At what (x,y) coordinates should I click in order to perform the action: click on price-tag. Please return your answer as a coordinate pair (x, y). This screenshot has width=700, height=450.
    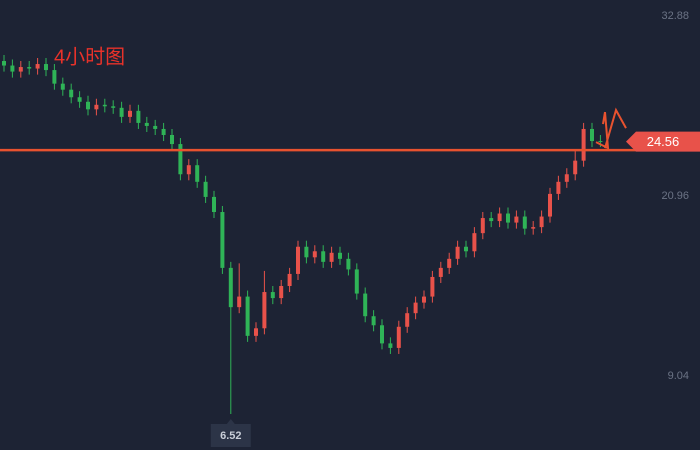
    Looking at the image, I should click on (663, 141).